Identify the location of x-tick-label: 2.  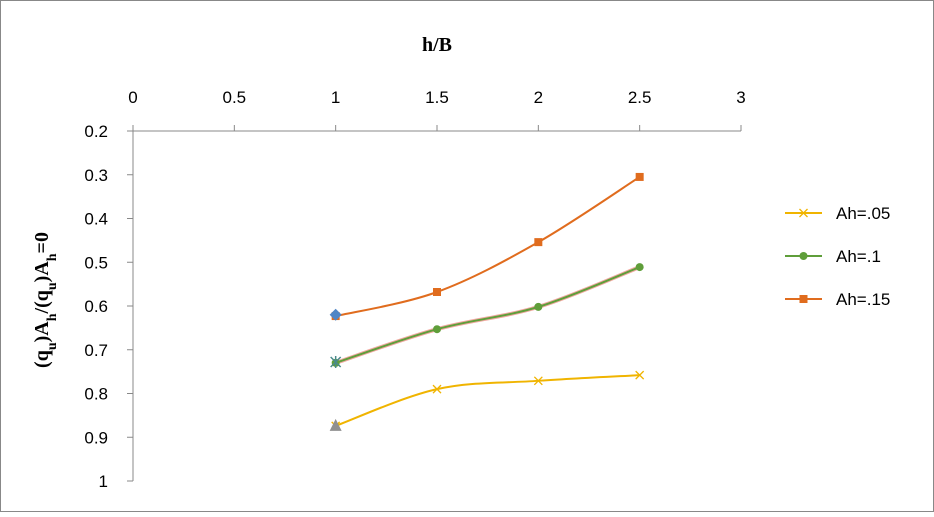
(538, 97).